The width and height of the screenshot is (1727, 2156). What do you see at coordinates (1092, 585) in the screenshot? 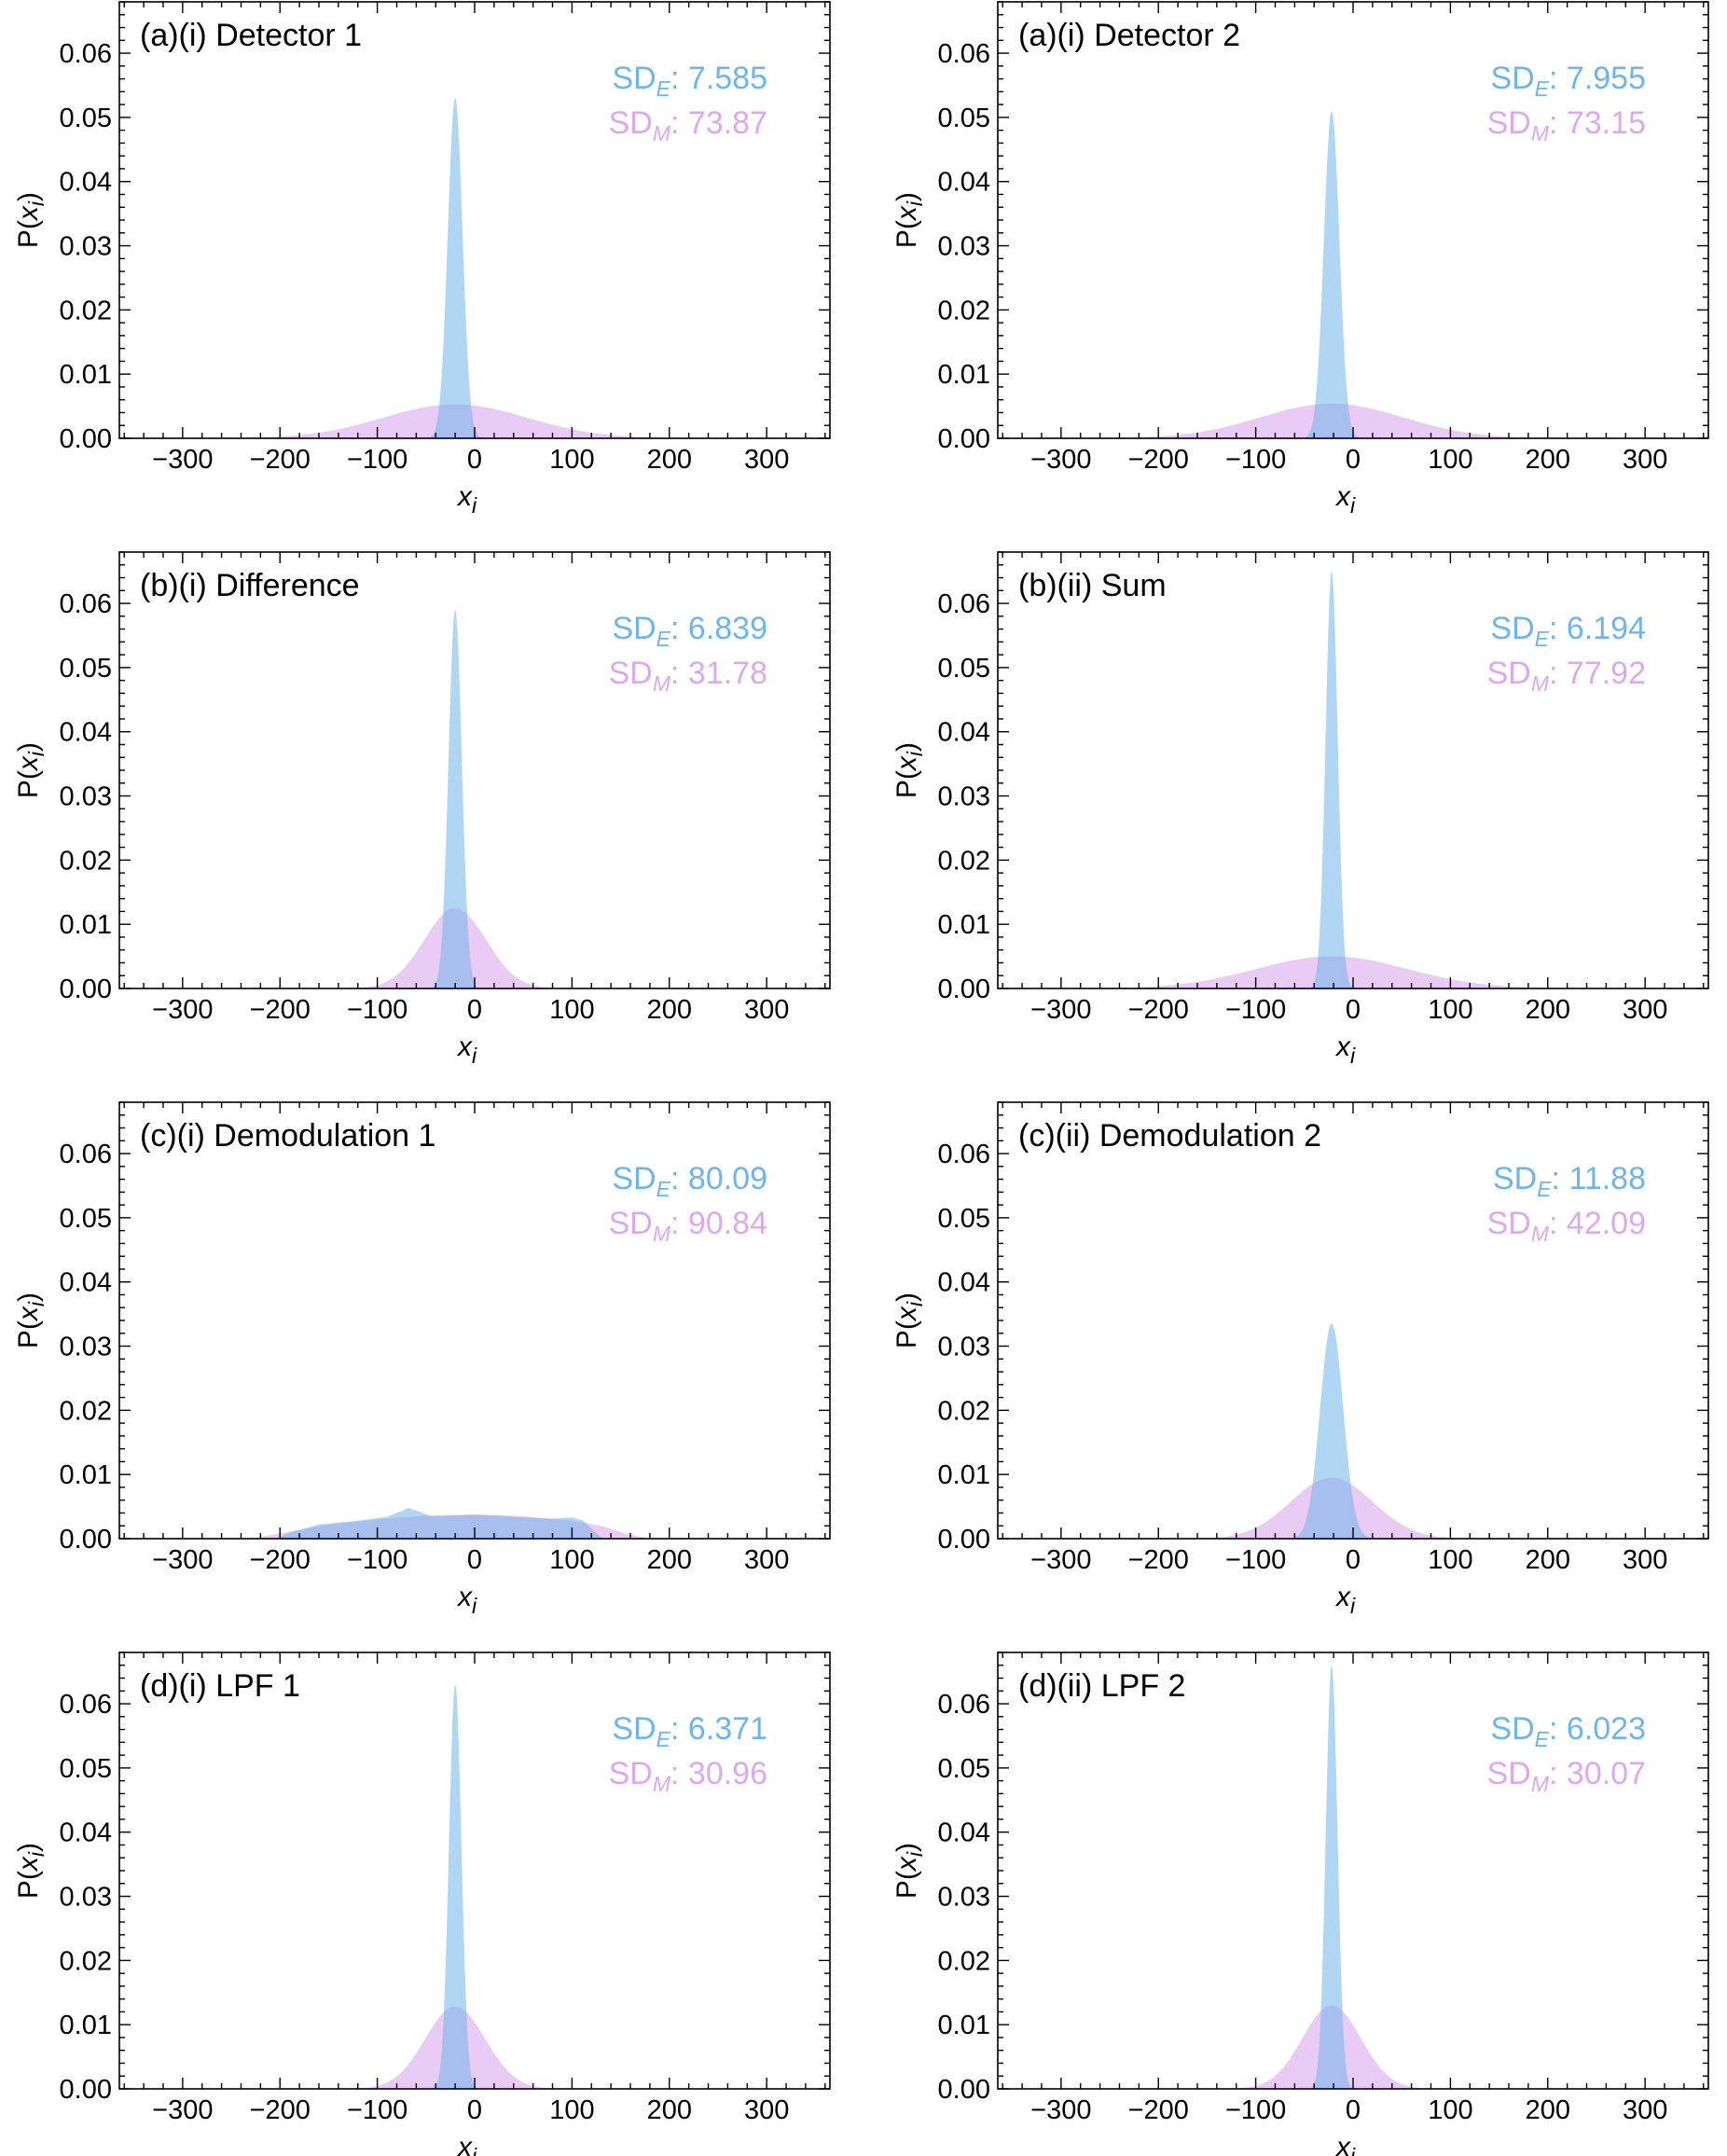
I see `panel-title: (b)(ii) Sum` at bounding box center [1092, 585].